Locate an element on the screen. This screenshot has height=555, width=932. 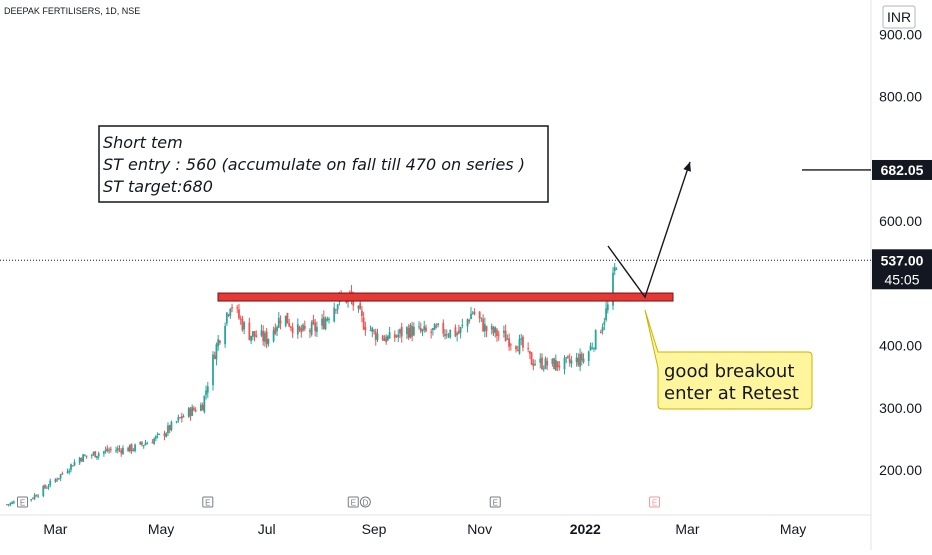
callout: good breakout enter at Retest is located at coordinates (728, 359).